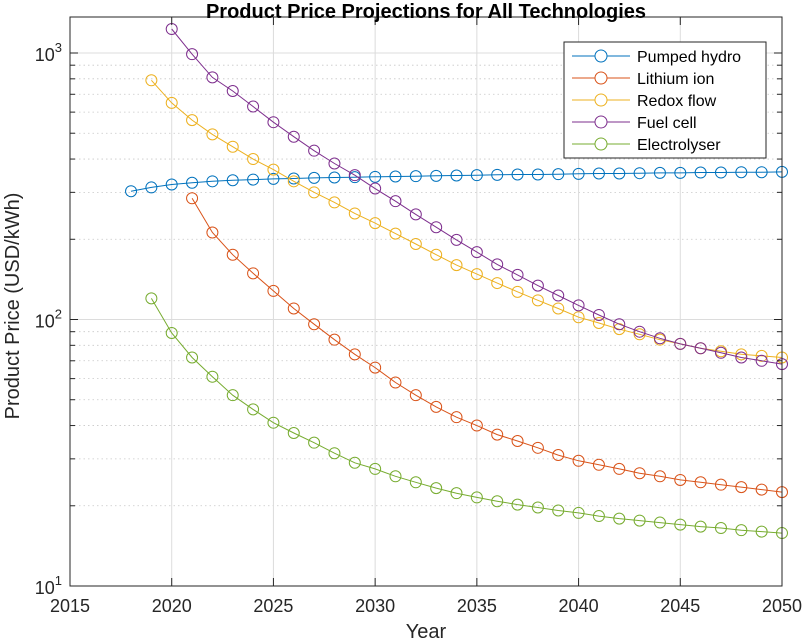 The image size is (804, 642). I want to click on y-tick-label: 10², so click(48, 319).